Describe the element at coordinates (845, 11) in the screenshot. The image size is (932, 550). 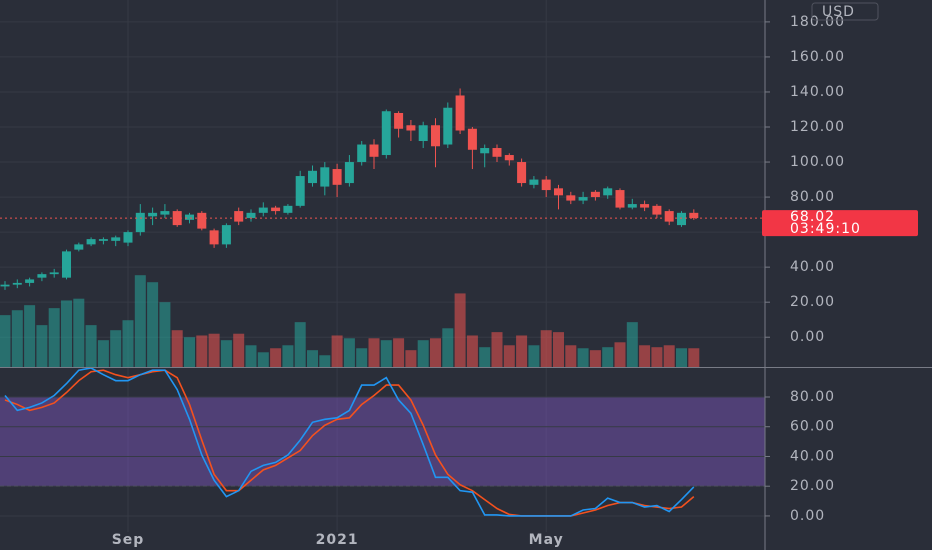
I see `currency-box` at that location.